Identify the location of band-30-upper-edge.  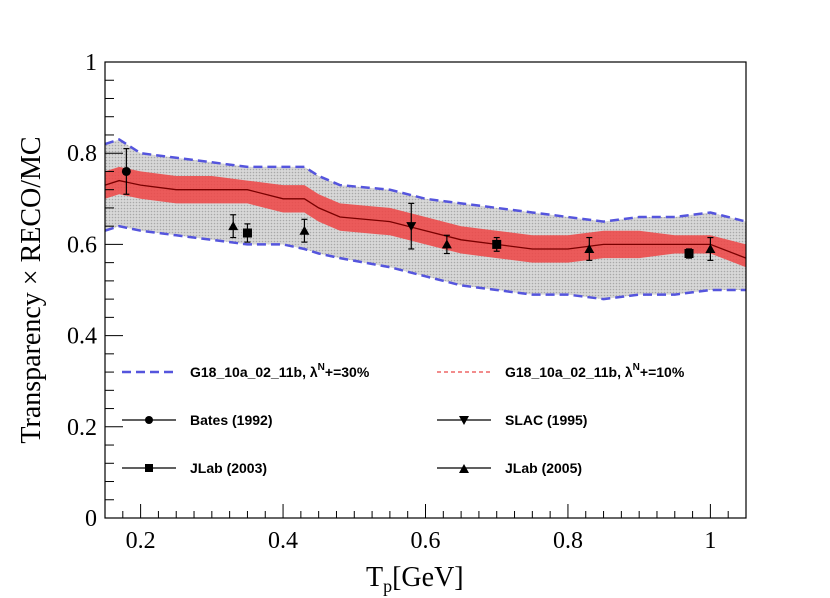
(425, 180).